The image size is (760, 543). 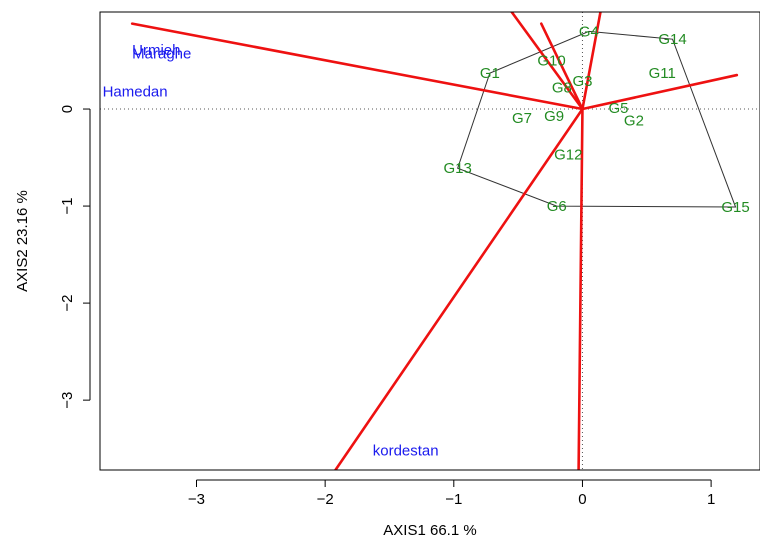 I want to click on genotype-label-g12: G12, so click(x=568, y=155).